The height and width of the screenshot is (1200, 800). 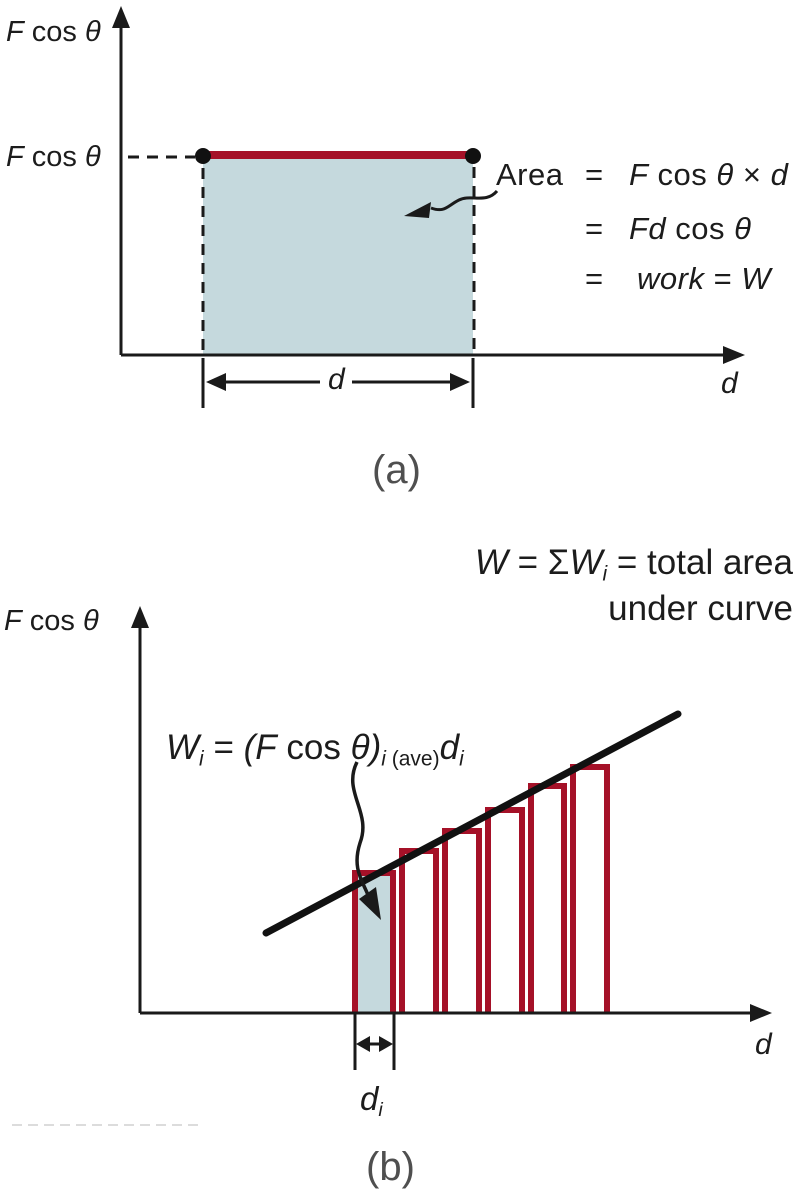 What do you see at coordinates (51, 621) in the screenshot?
I see `panel-b-y-axis-title: F cos θ` at bounding box center [51, 621].